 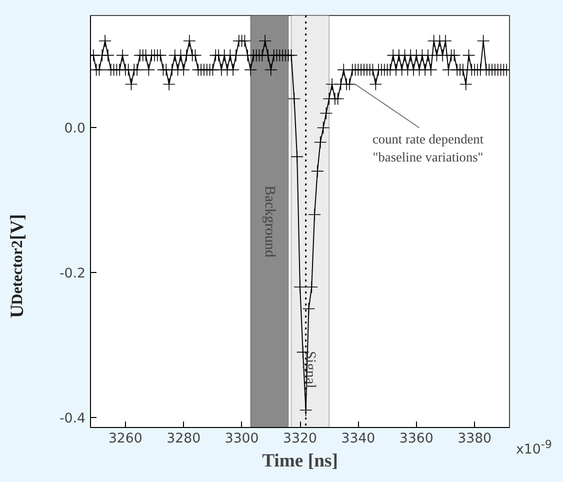 What do you see at coordinates (428, 147) in the screenshot?
I see `annotation: count rate dependent "baseline variations"` at bounding box center [428, 147].